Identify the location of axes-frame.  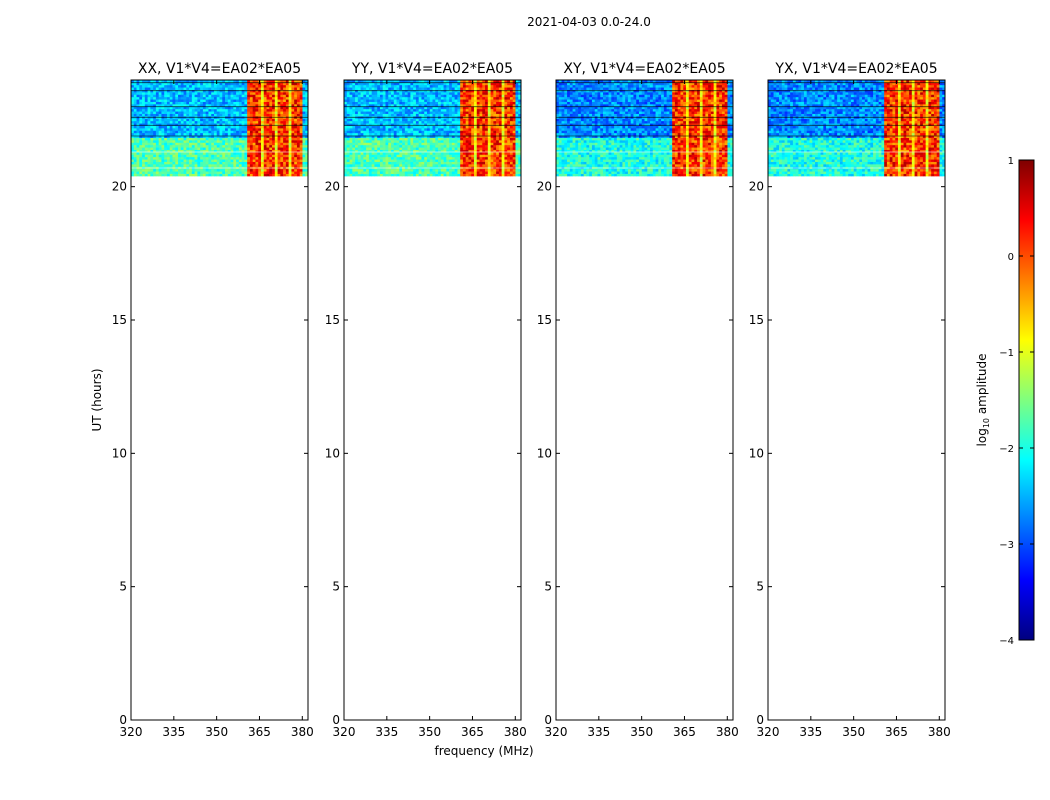
(219, 400).